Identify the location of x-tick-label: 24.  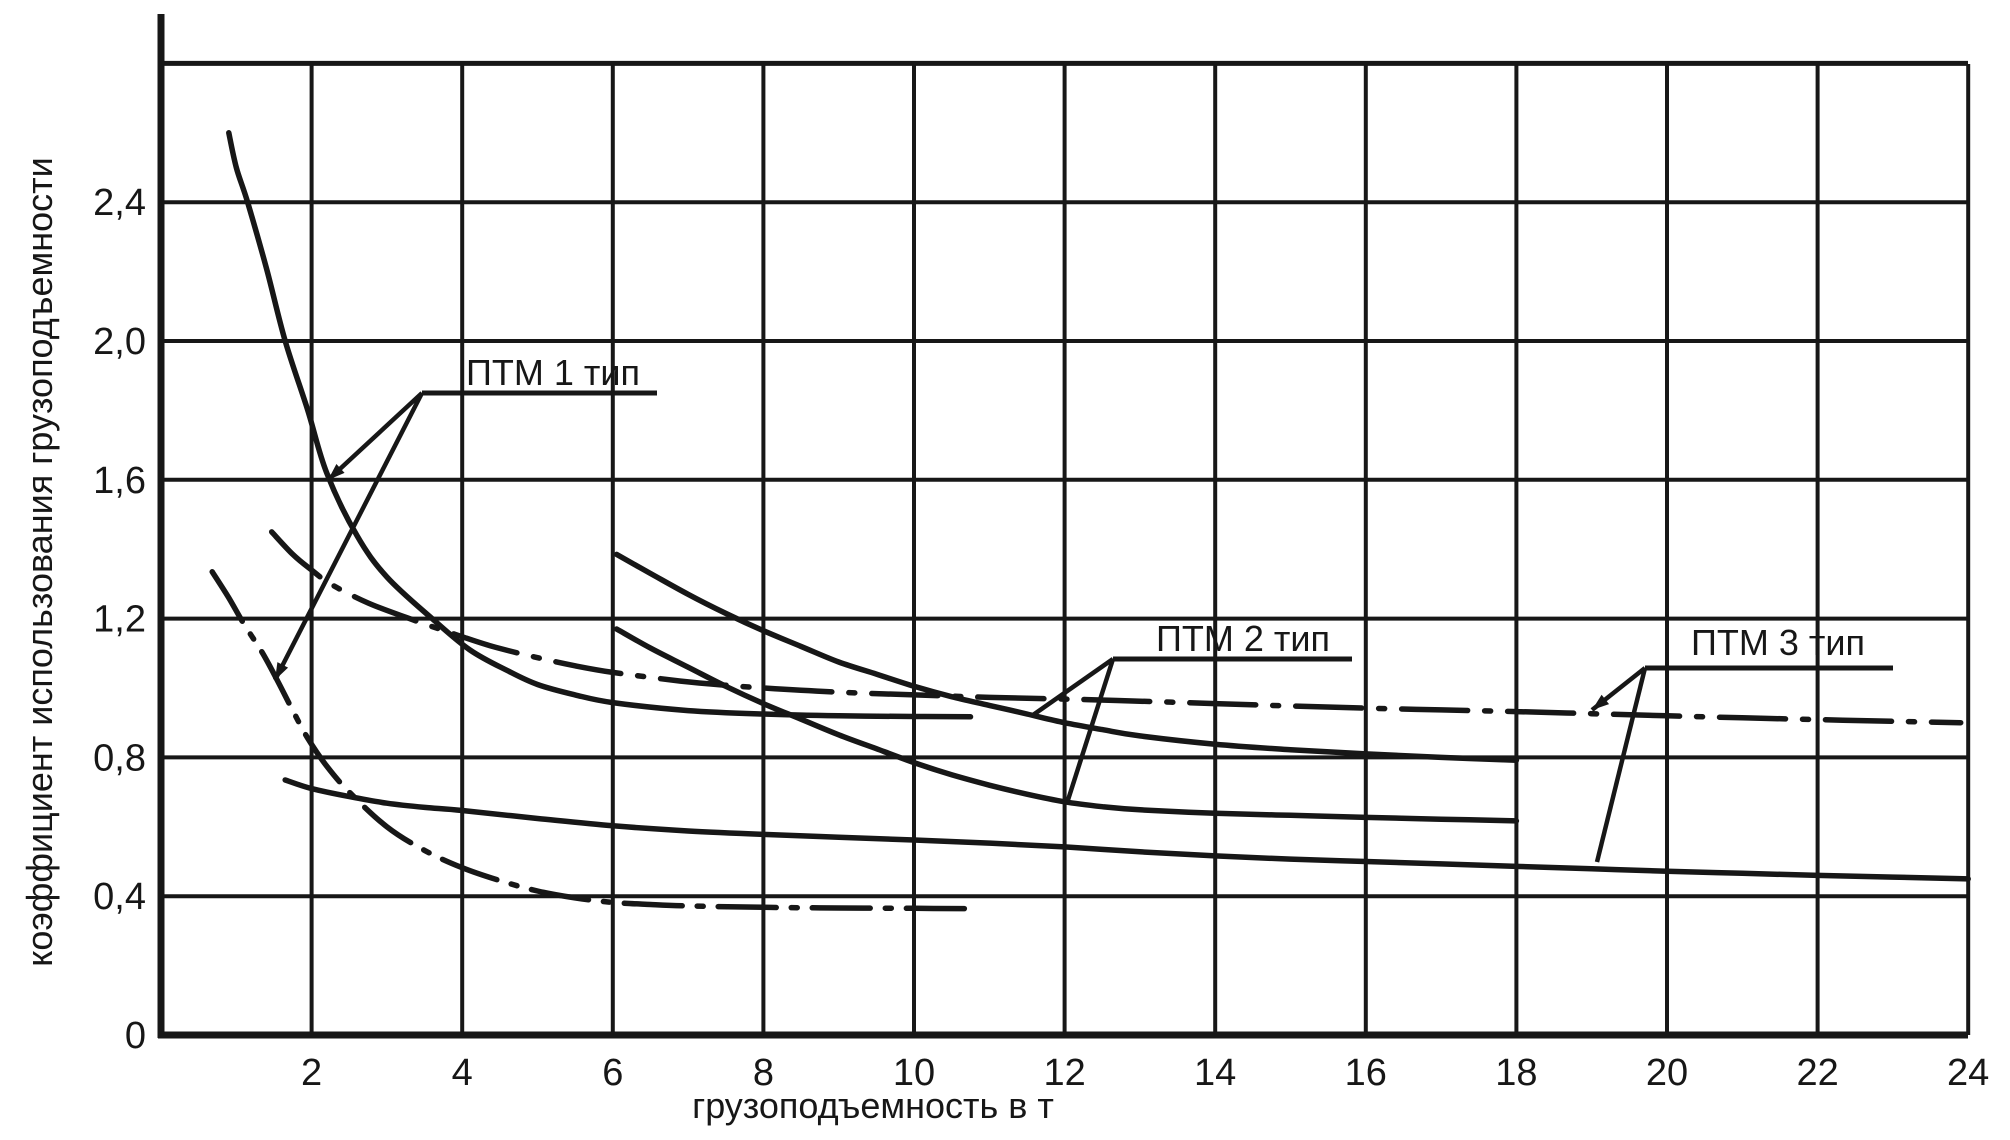
(1968, 1073).